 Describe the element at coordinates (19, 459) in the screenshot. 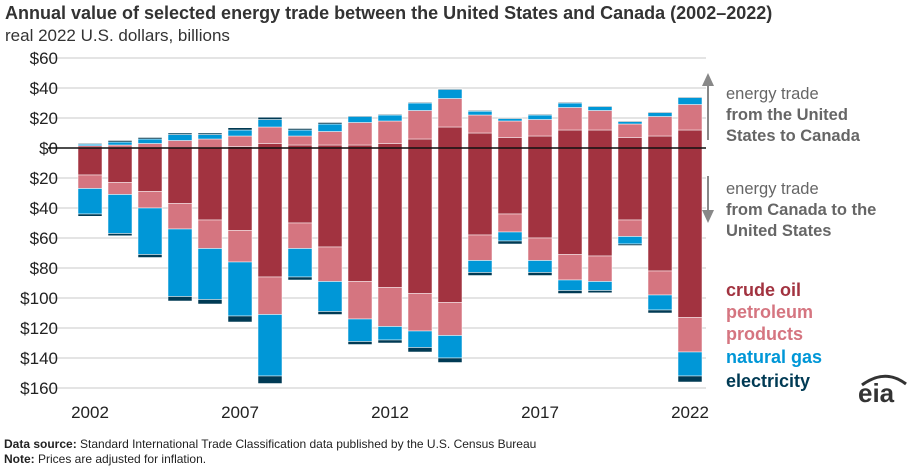

I see `note-label: Note:` at that location.